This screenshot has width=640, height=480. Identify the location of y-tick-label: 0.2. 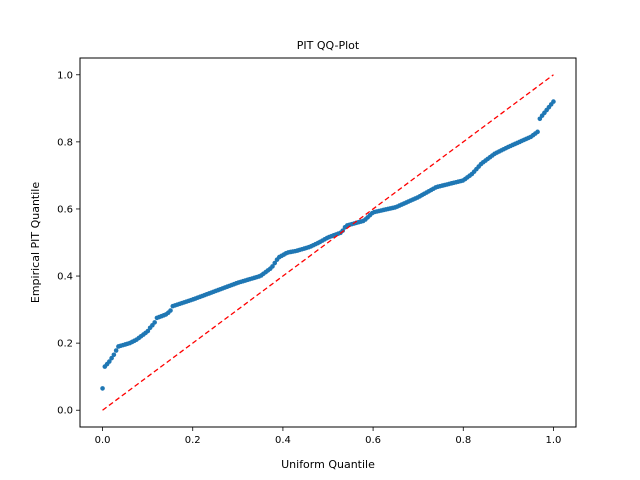
(65, 344).